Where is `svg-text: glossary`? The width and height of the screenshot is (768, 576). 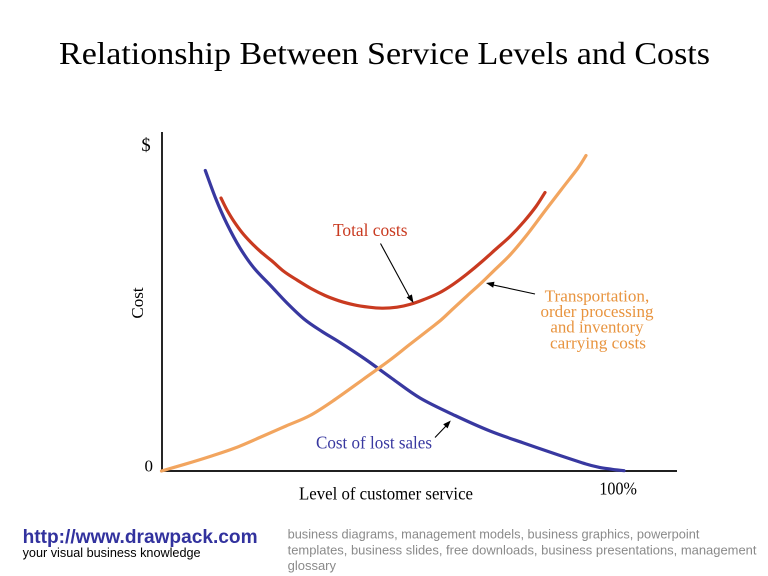
svg-text: glossary is located at coordinates (312, 565).